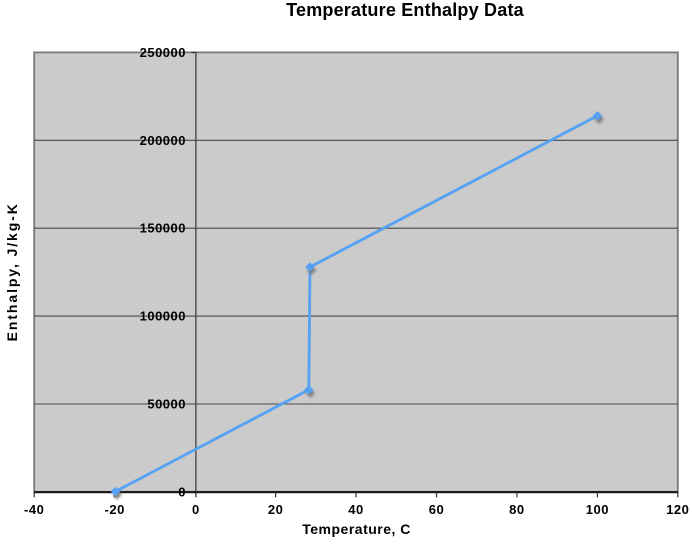  What do you see at coordinates (405, 10) in the screenshot?
I see `svg-text: Temperature Enthalpy Data` at bounding box center [405, 10].